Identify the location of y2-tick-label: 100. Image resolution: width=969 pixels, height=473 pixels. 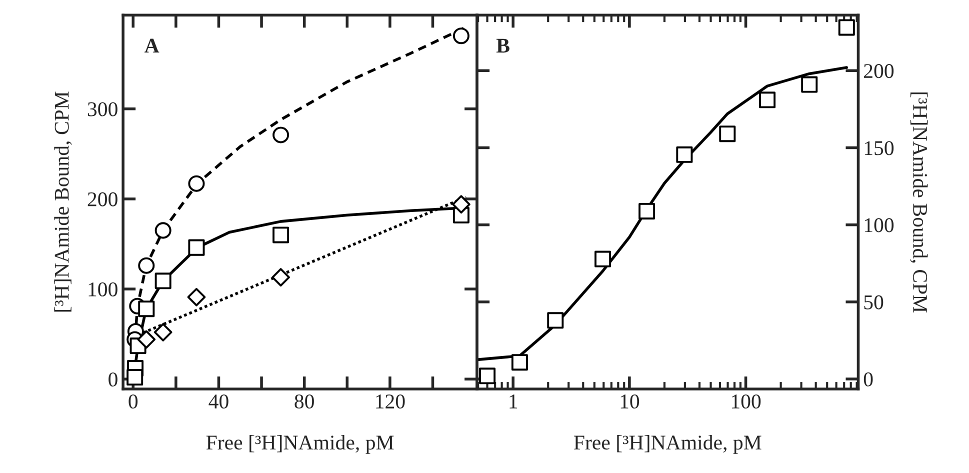
(879, 225).